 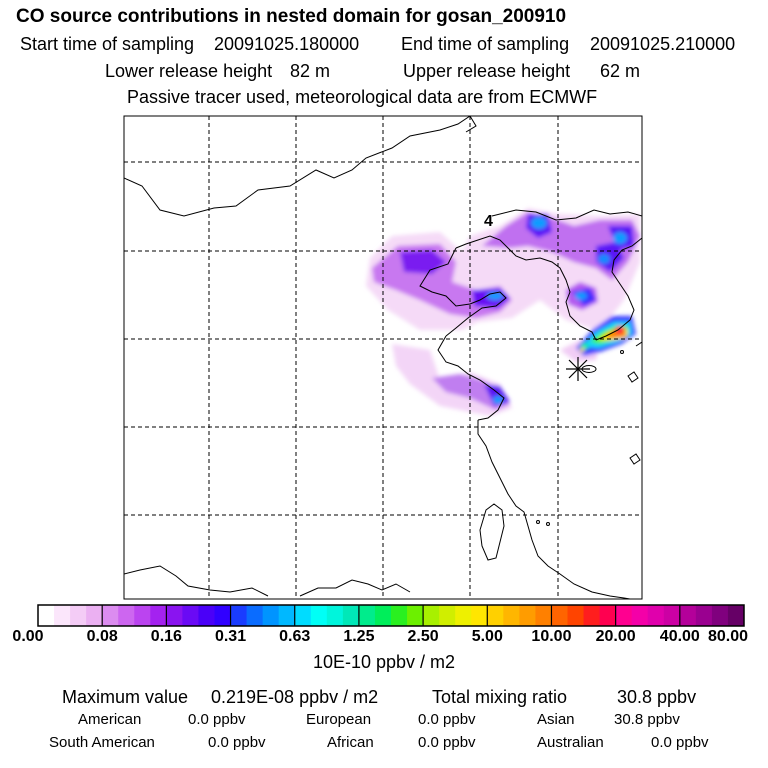 What do you see at coordinates (102, 636) in the screenshot?
I see `colorbar-tick-label: 0.08` at bounding box center [102, 636].